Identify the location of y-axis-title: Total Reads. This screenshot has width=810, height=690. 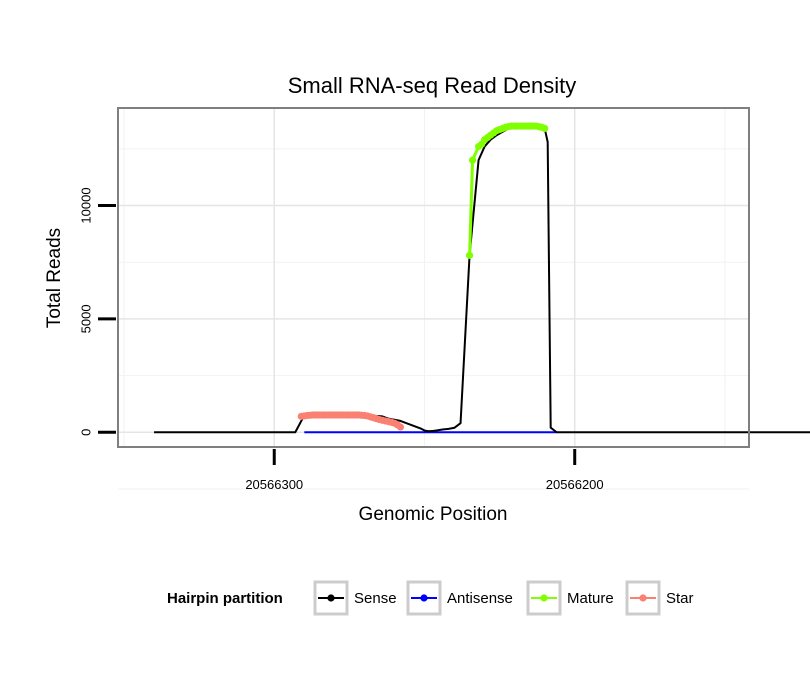
(54, 278).